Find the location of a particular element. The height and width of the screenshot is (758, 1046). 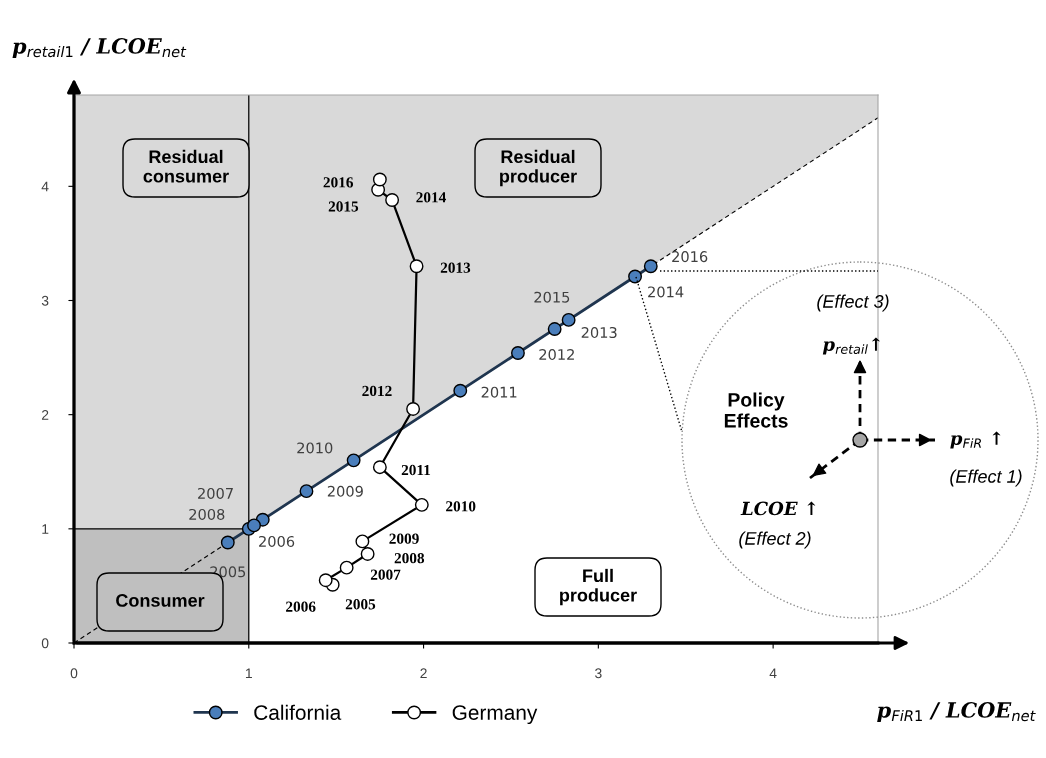

y-axis-title: p$_{retail1}$ / LCOE$_{net}$ is located at coordinates (99, 48).